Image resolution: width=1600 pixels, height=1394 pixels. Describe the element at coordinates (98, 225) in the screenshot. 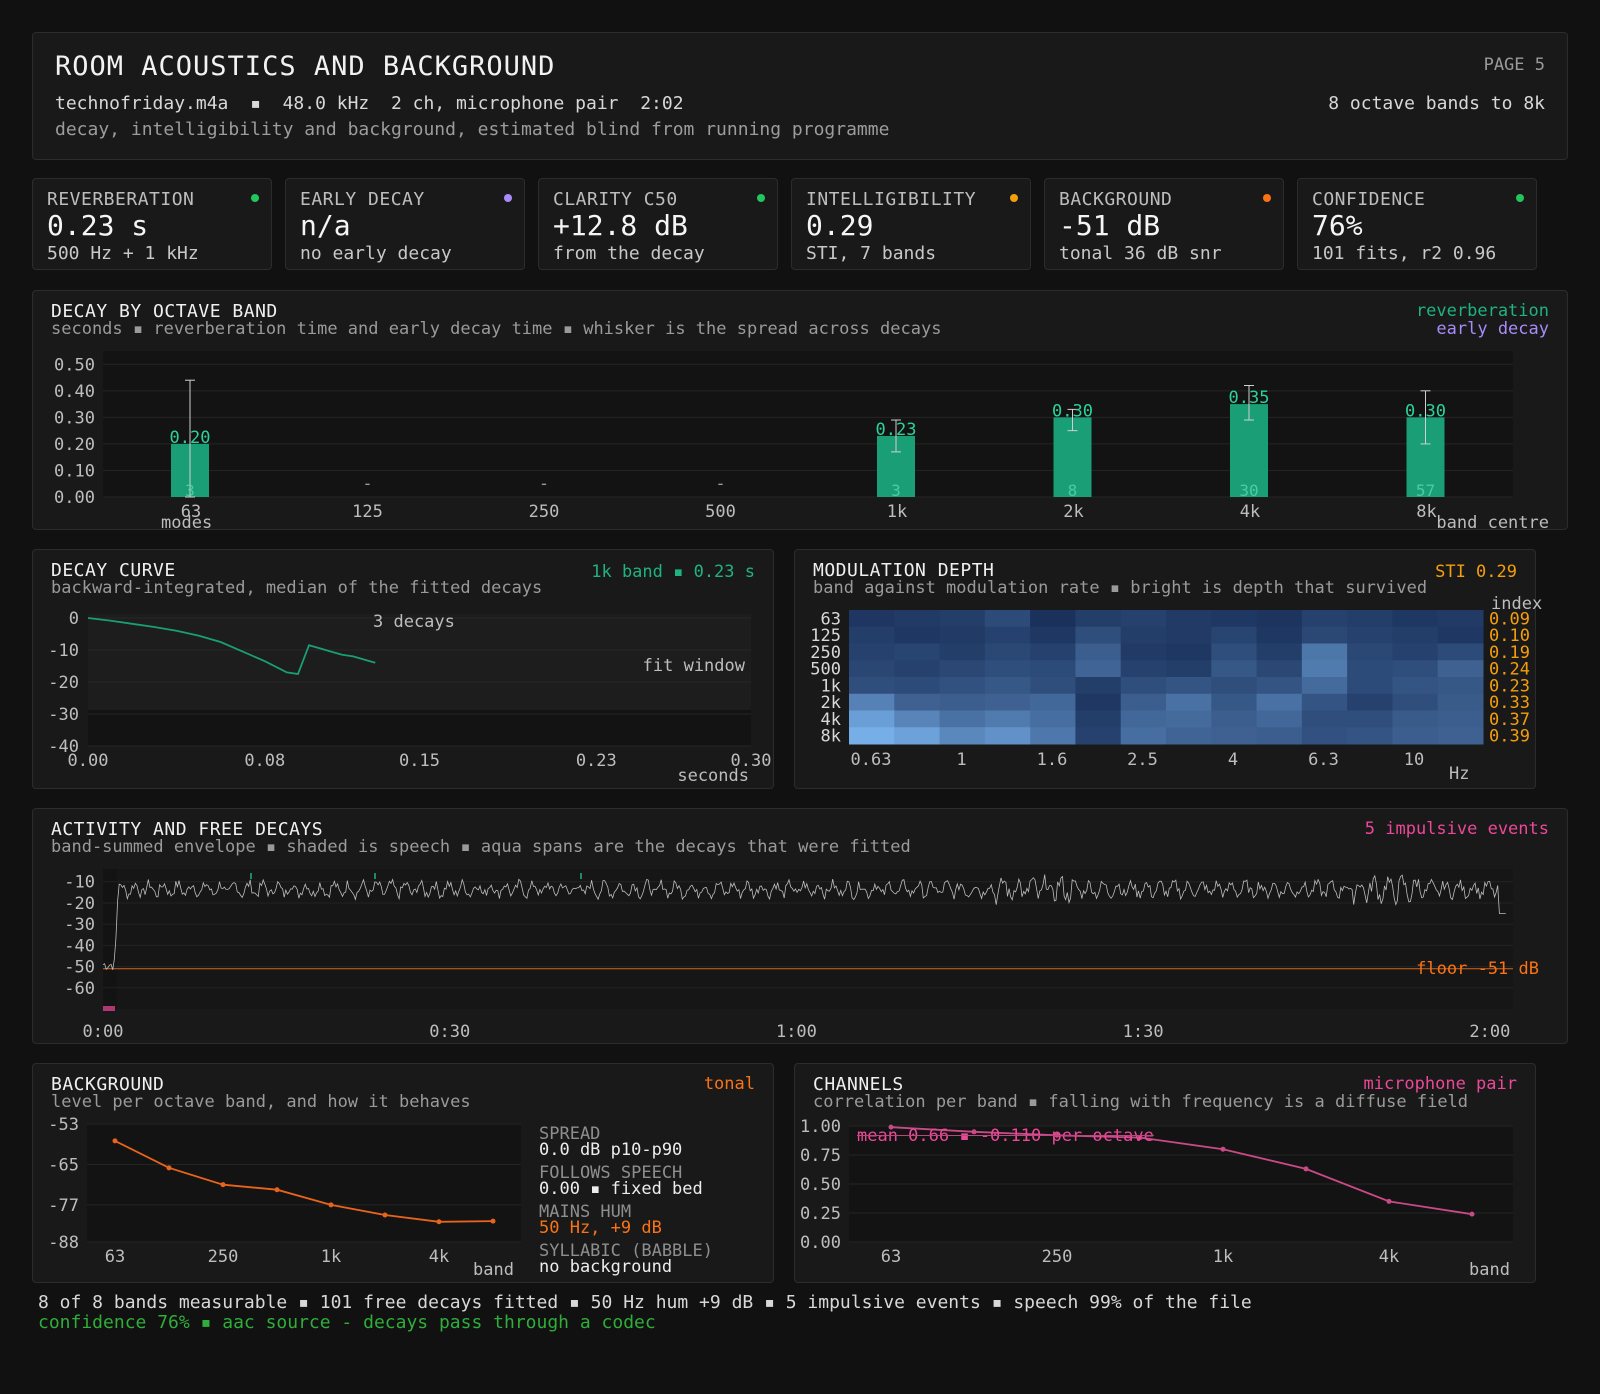

I see `stat-card-value: 0.23 s` at that location.